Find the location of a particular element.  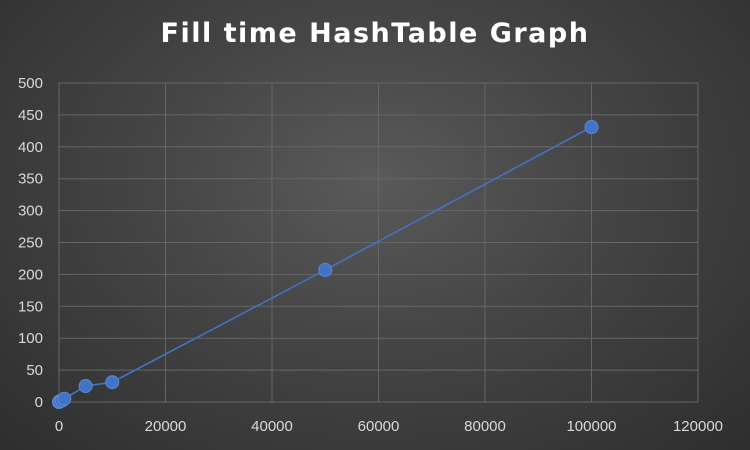

y-tick-label: 450 is located at coordinates (30, 115).